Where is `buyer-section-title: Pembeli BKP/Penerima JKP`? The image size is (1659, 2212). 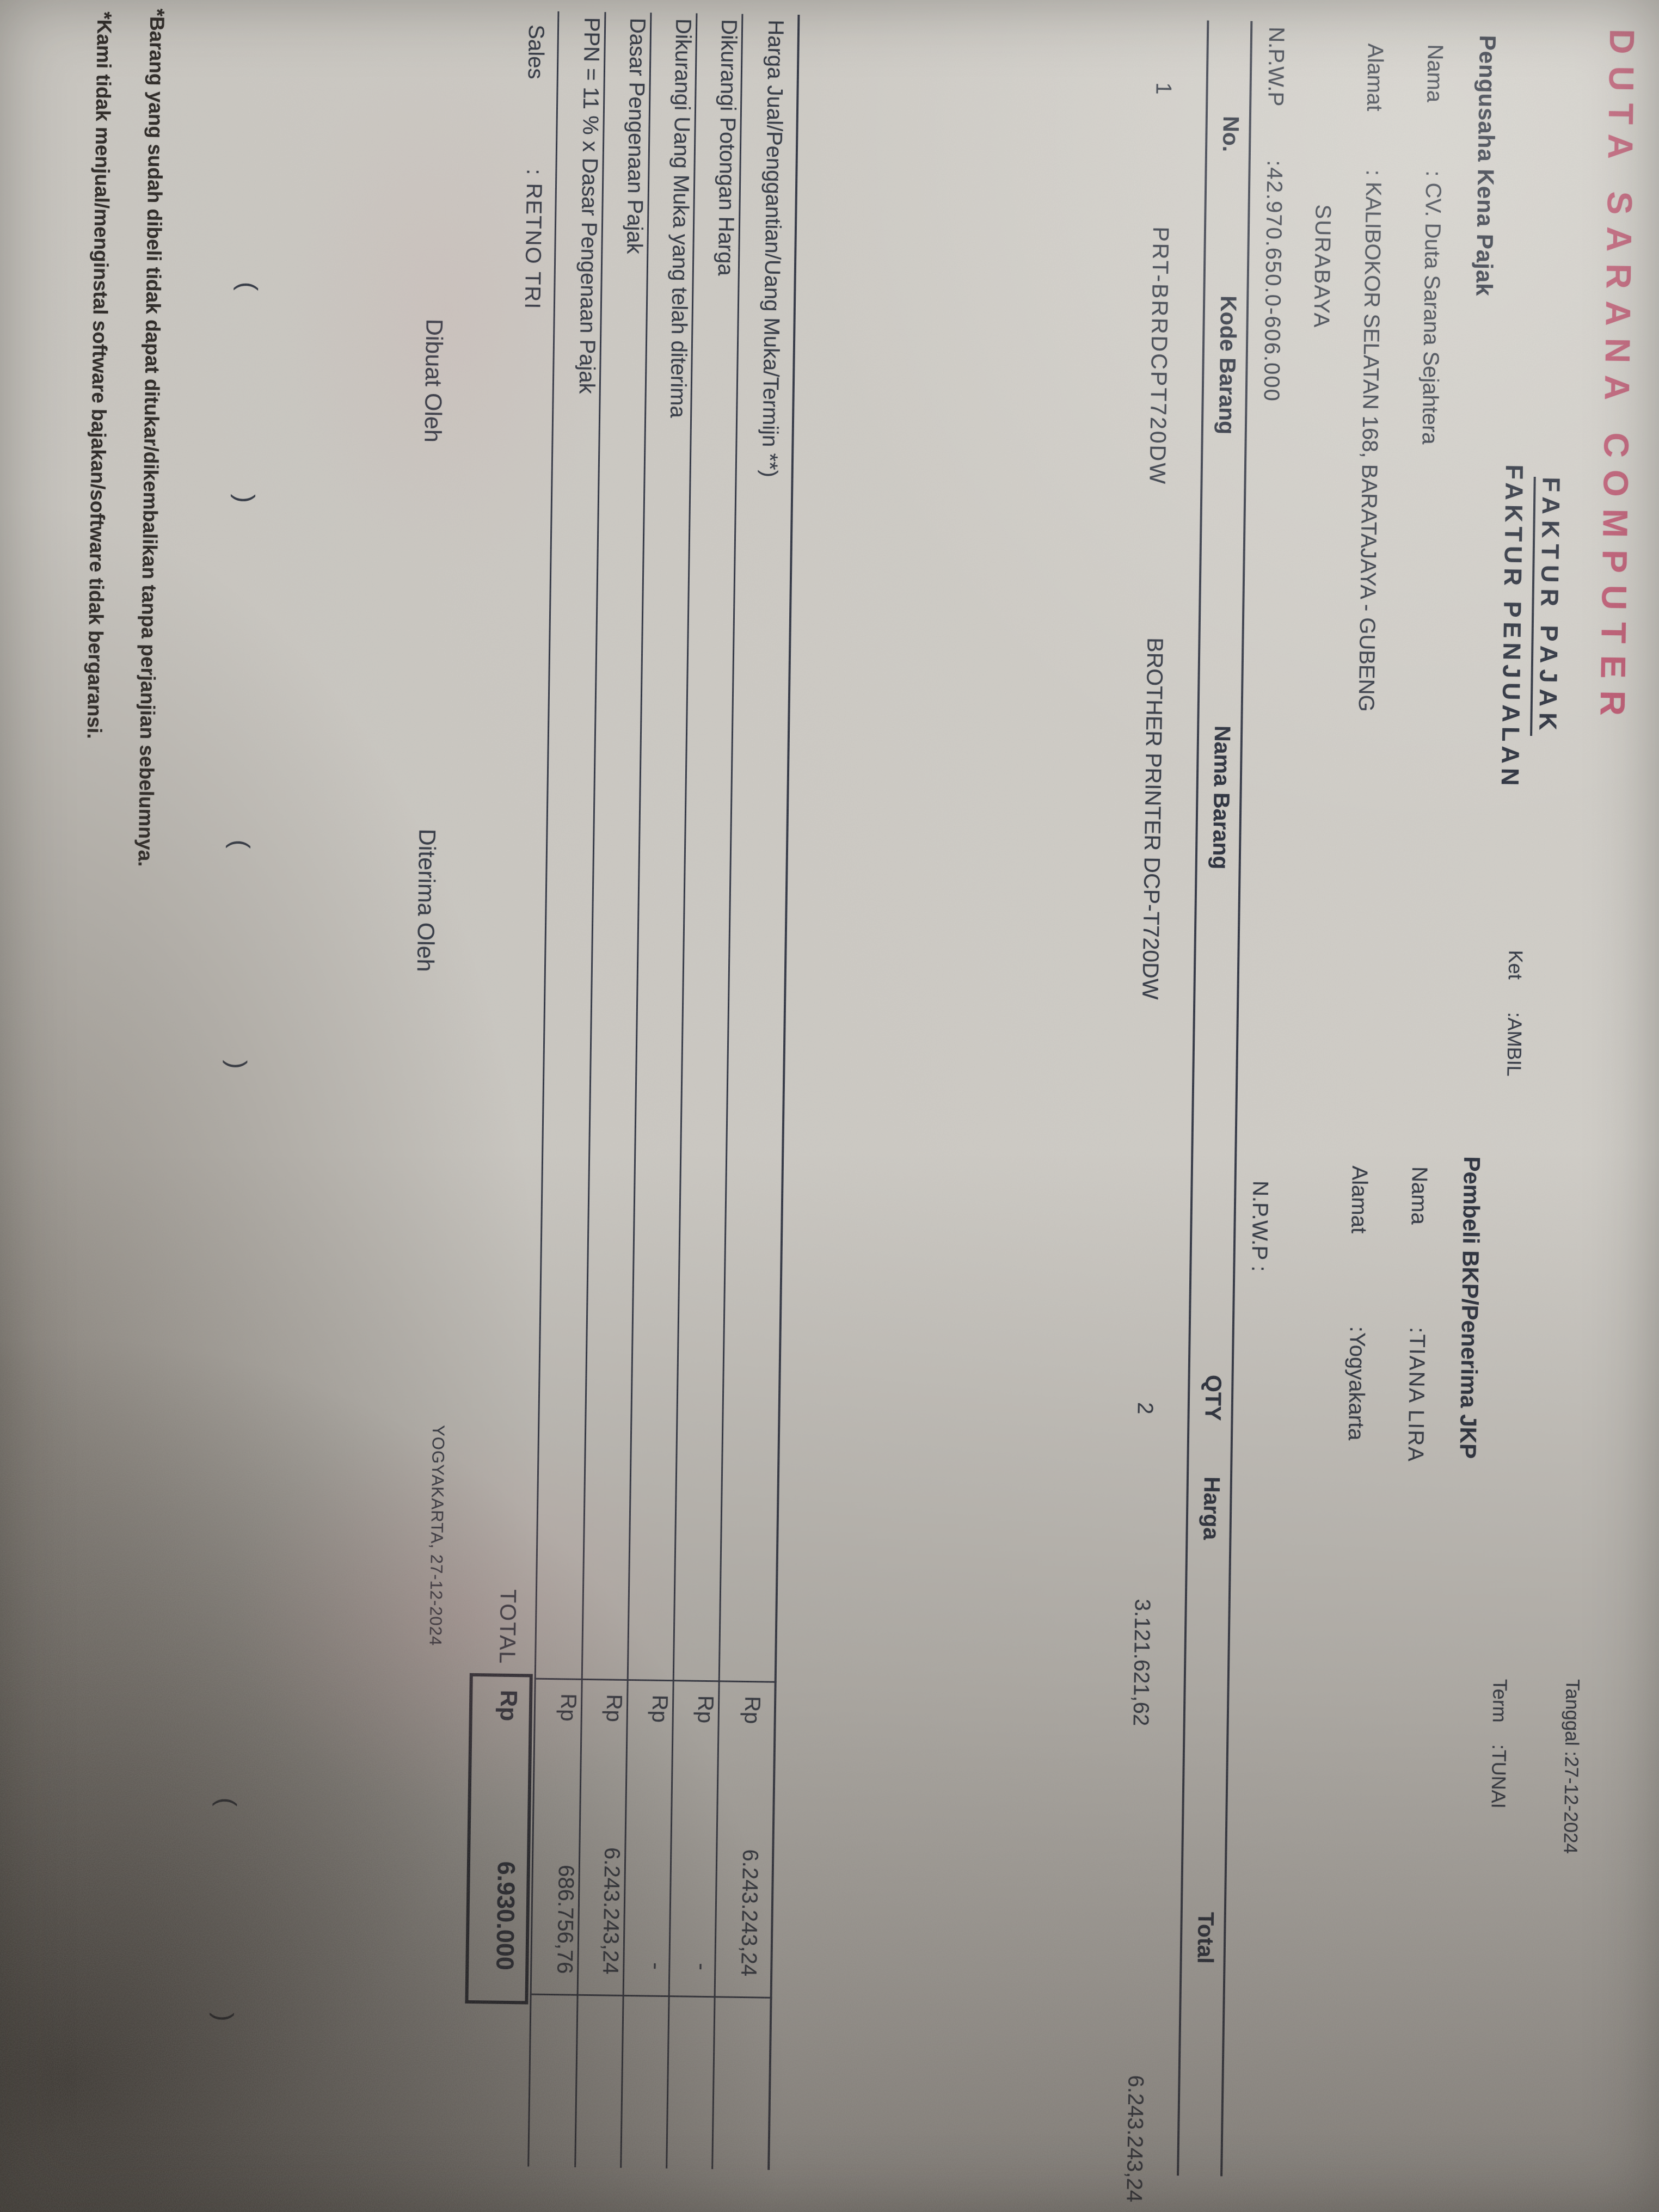
buyer-section-title: Pembeli BKP/Penerima JKP is located at coordinates (1470, 1308).